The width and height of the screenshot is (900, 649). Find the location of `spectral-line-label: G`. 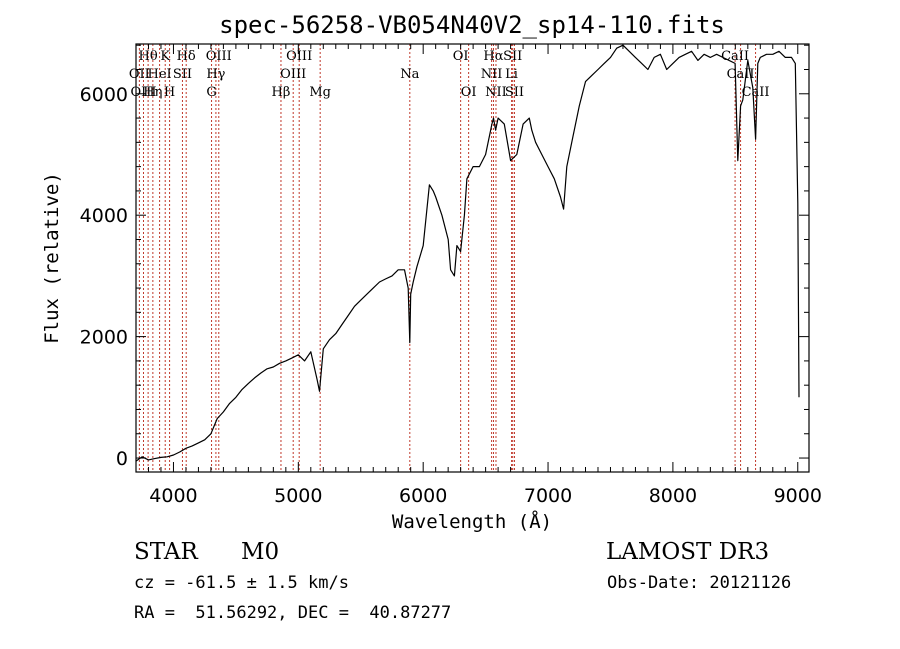

spectral-line-label: G is located at coordinates (211, 92).